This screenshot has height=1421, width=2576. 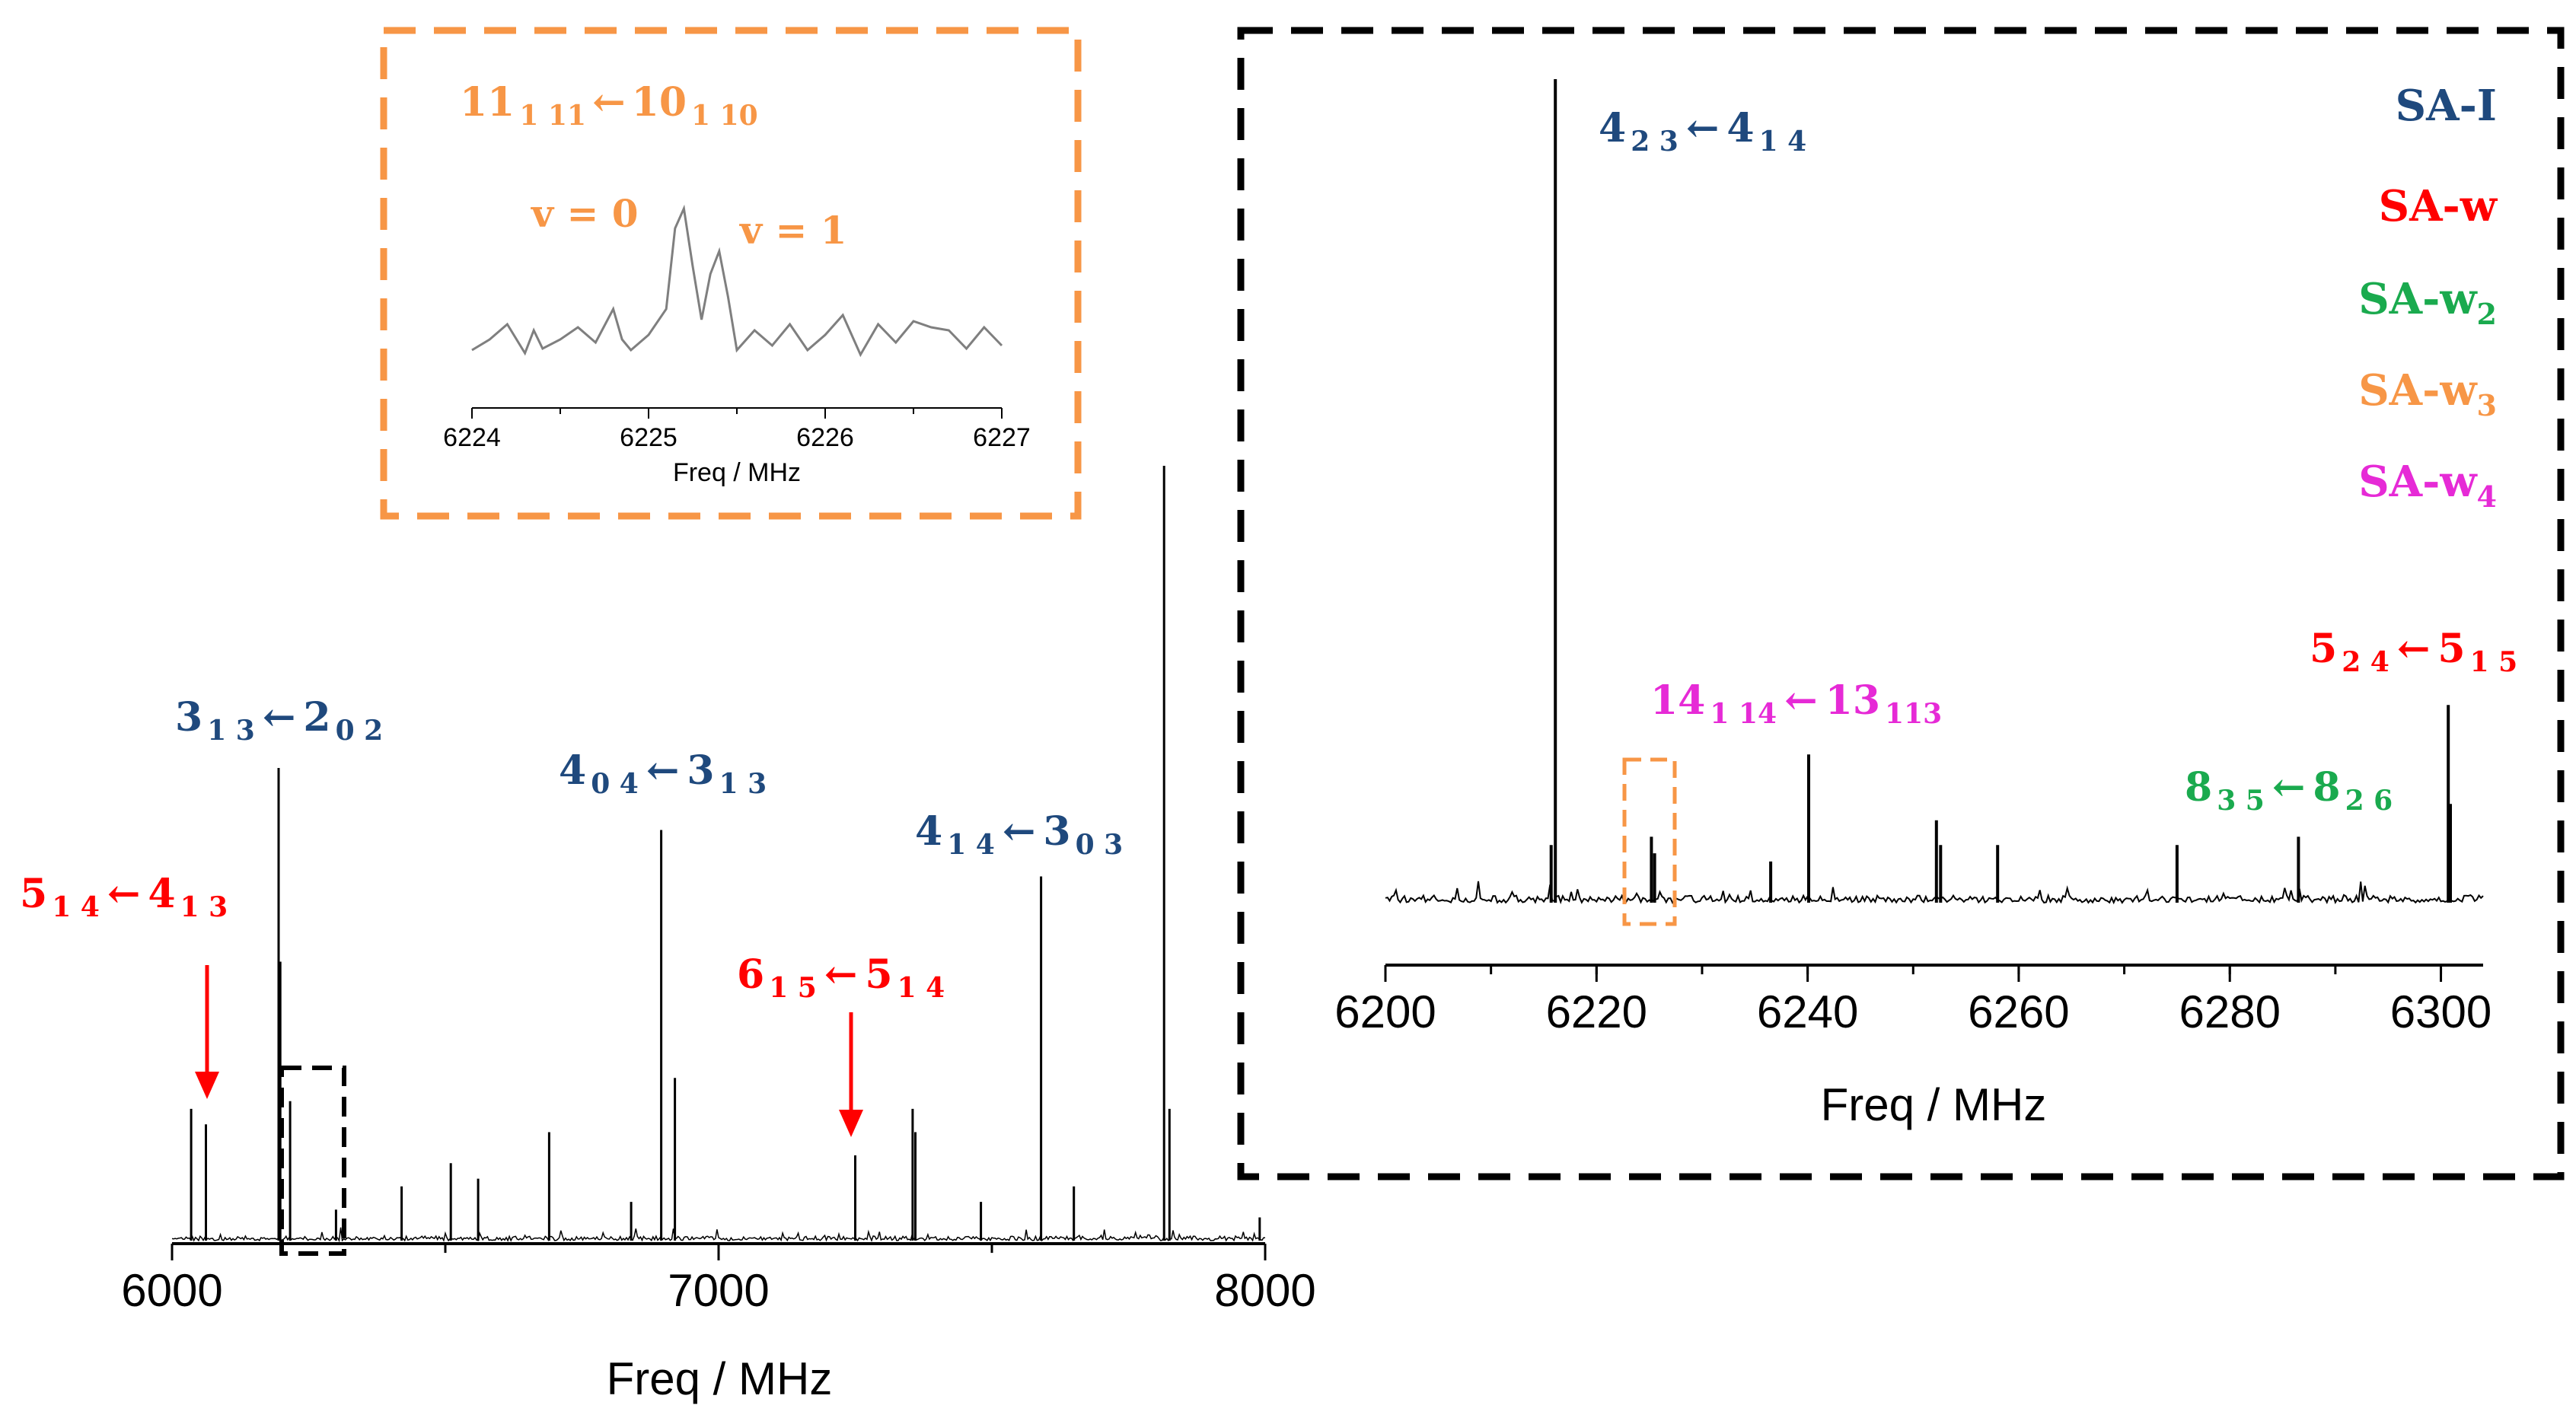 I want to click on inset-peak-label-v1: v = 1, so click(x=793, y=230).